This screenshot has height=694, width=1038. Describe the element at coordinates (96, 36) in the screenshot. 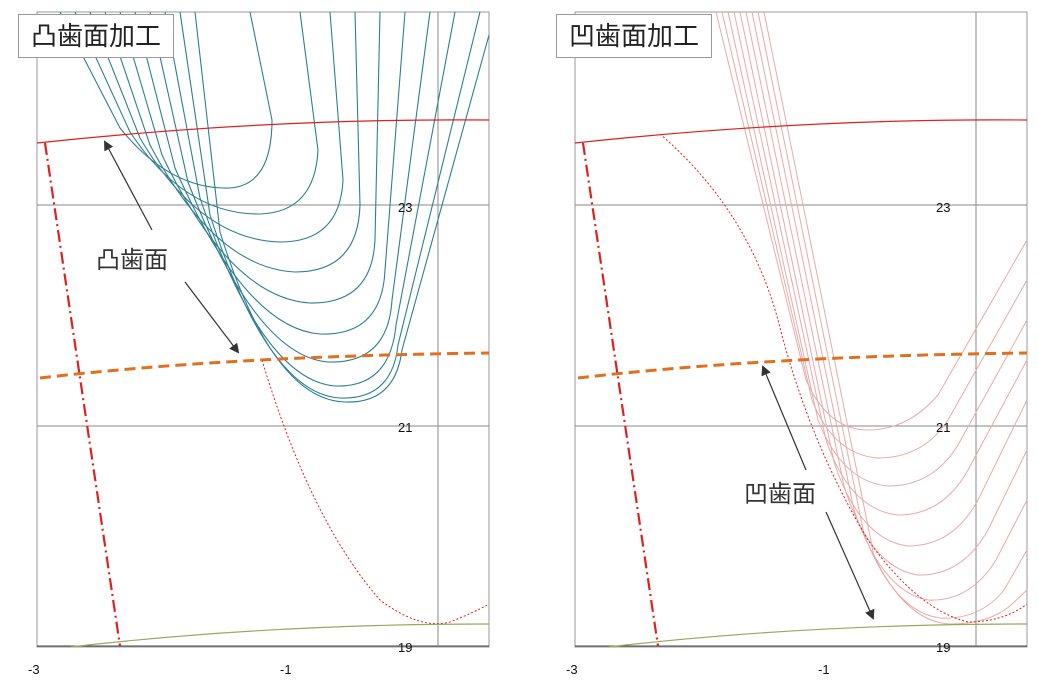

I see `panel-title: 凸歯面加工` at that location.